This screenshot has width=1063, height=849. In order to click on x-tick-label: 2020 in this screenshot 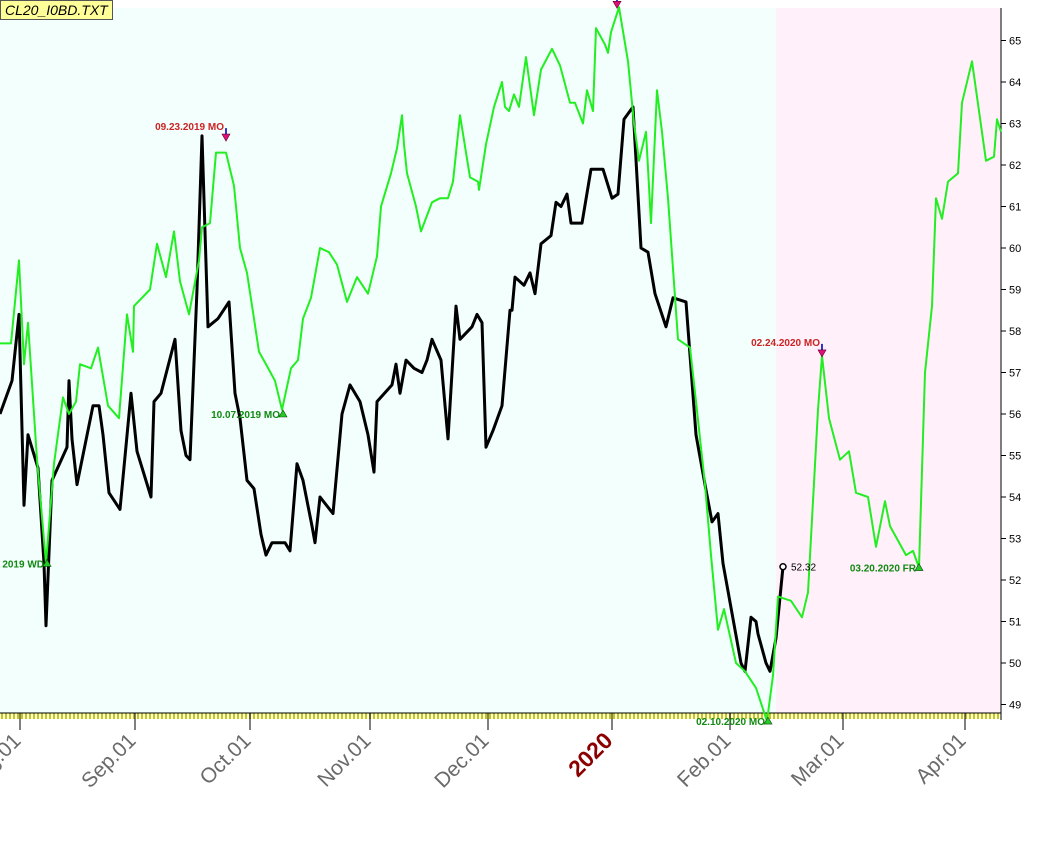, I will do `click(590, 754)`.